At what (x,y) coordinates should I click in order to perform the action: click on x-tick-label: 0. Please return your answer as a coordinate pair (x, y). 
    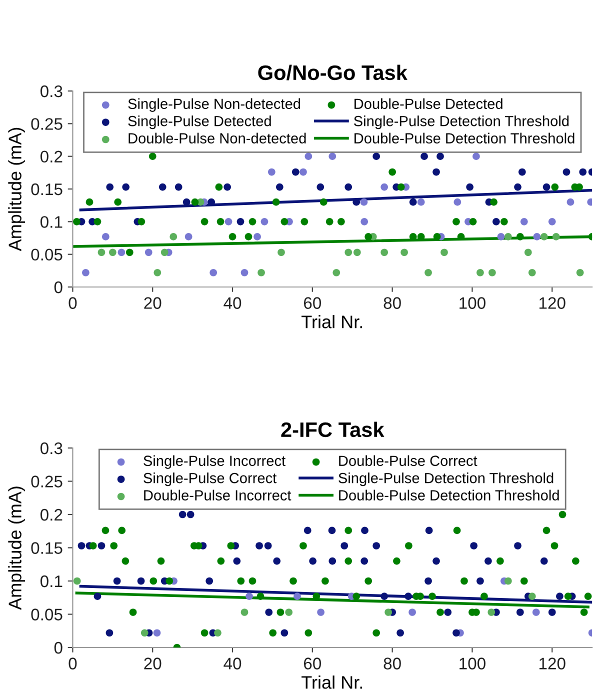
    Looking at the image, I should click on (72, 664).